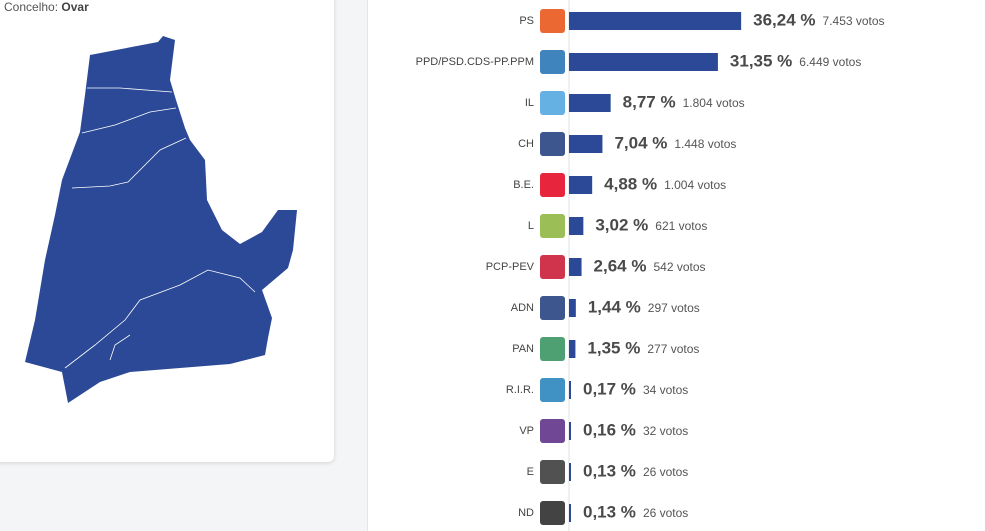 The height and width of the screenshot is (531, 985). Describe the element at coordinates (681, 226) in the screenshot. I see `votes-label: 621 votos` at that location.